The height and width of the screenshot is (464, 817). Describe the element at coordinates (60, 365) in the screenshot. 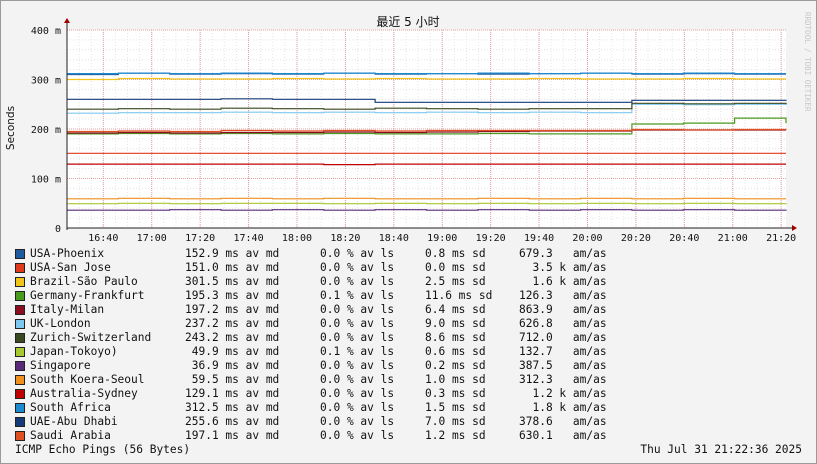

I see `legend-label: Singapore` at that location.